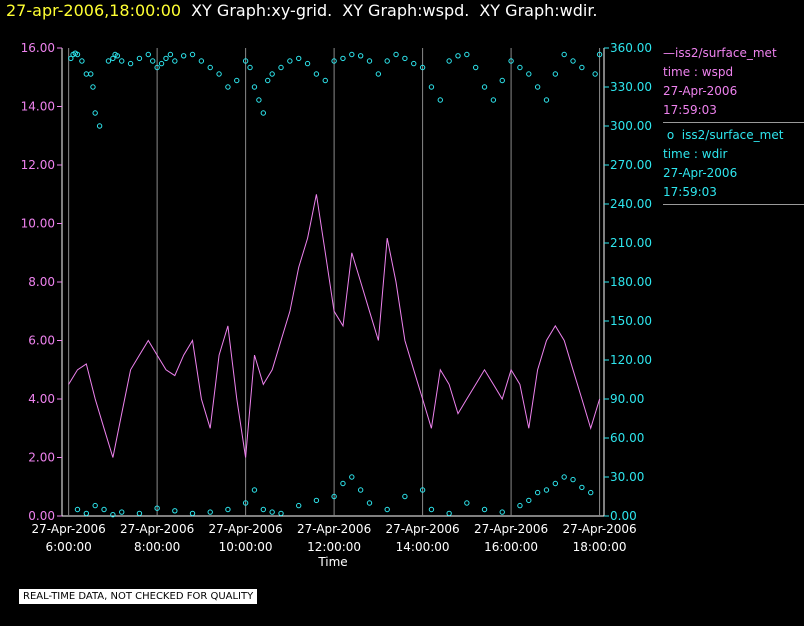 The height and width of the screenshot is (626, 804). Describe the element at coordinates (38, 48) in the screenshot. I see `y-left-tick-label: 16.00` at that location.